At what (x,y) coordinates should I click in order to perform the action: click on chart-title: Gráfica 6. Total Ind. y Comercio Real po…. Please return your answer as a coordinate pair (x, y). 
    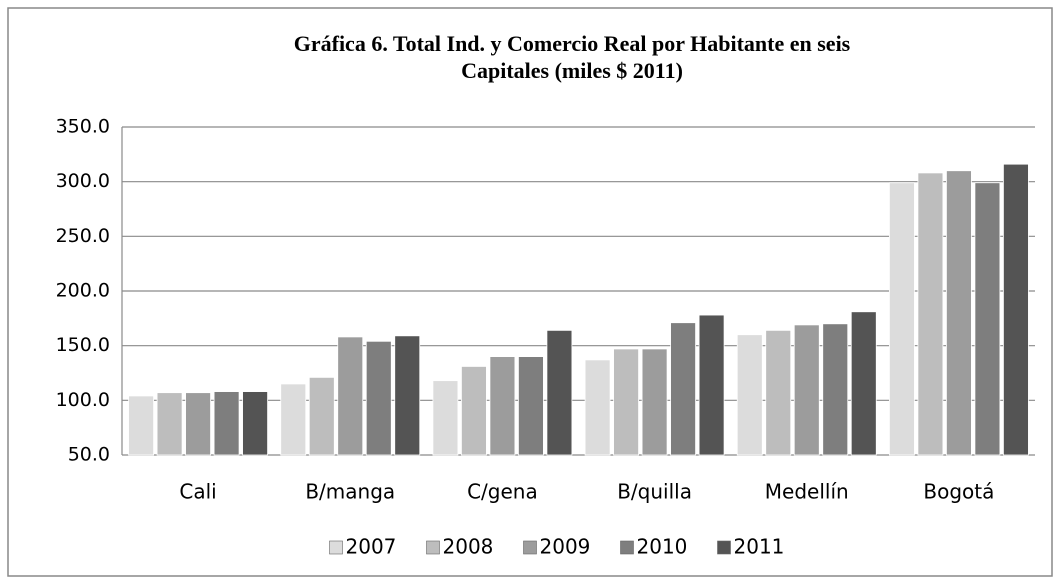
    Looking at the image, I should click on (572, 43).